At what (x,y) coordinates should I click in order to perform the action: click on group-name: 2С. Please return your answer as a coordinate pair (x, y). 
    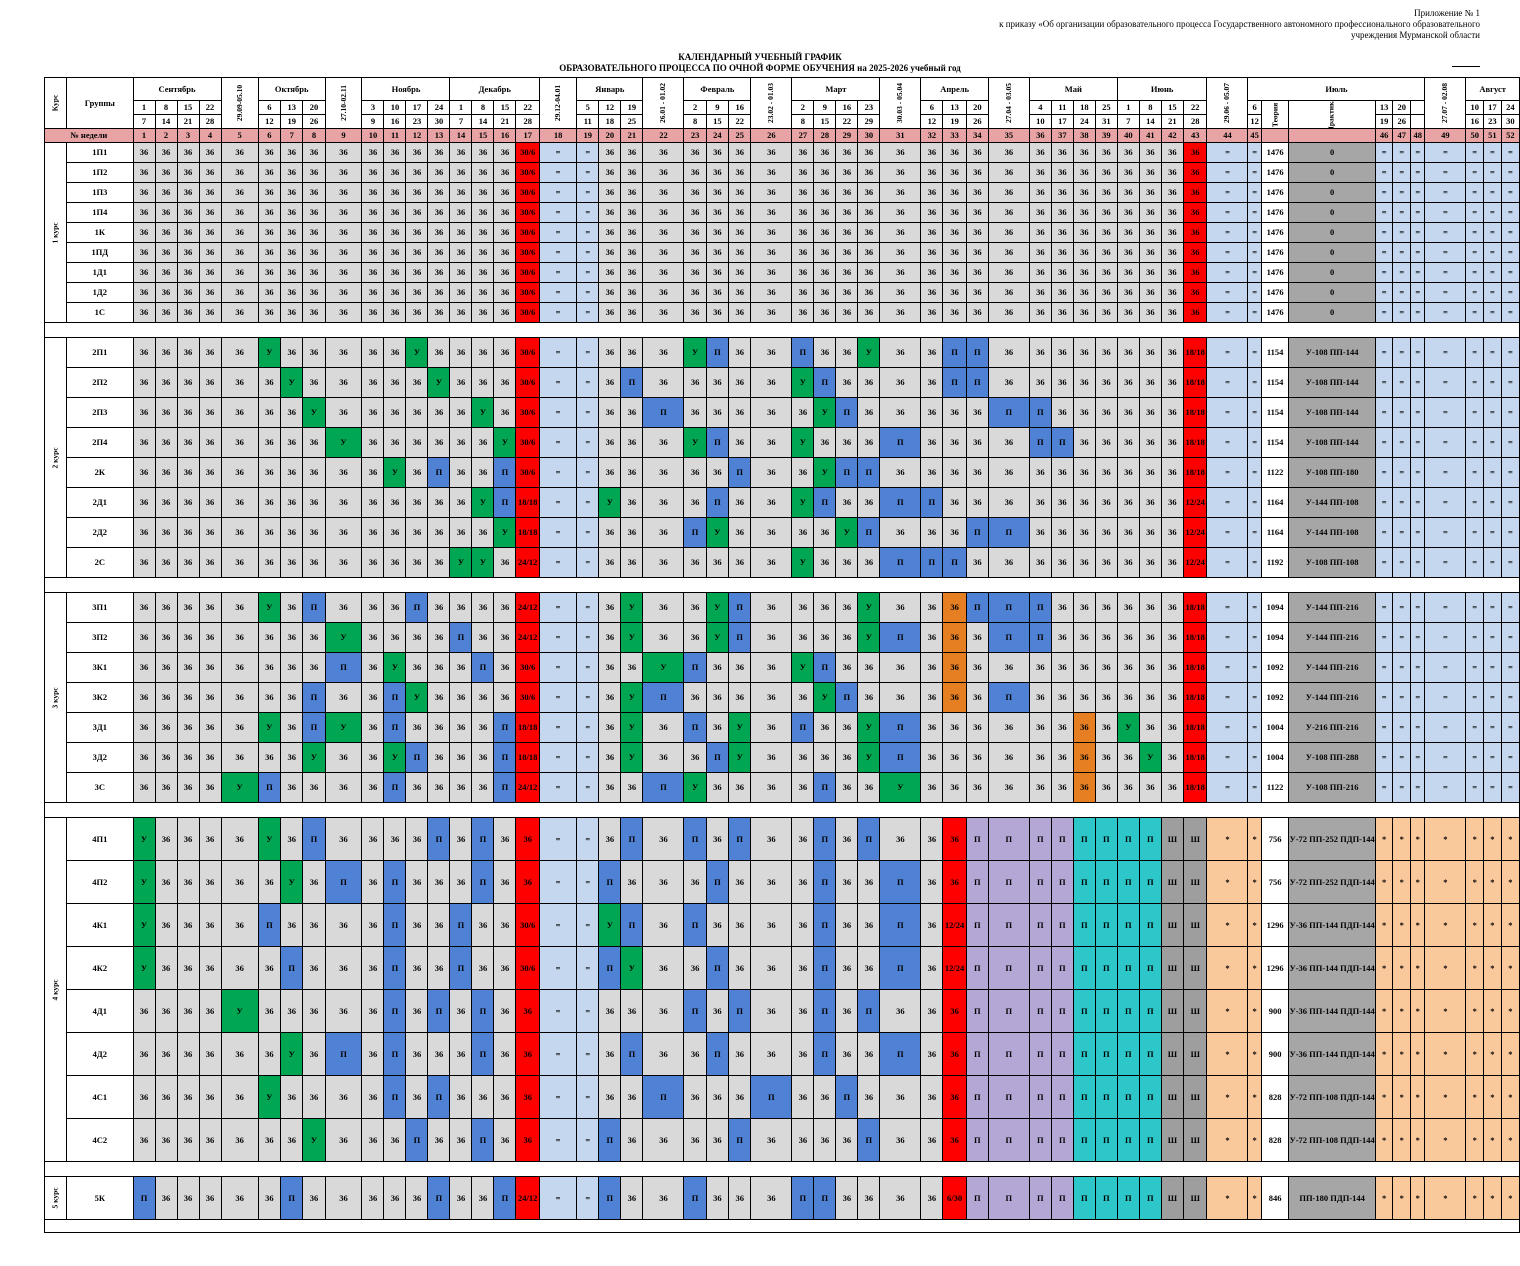
    Looking at the image, I should click on (100, 562).